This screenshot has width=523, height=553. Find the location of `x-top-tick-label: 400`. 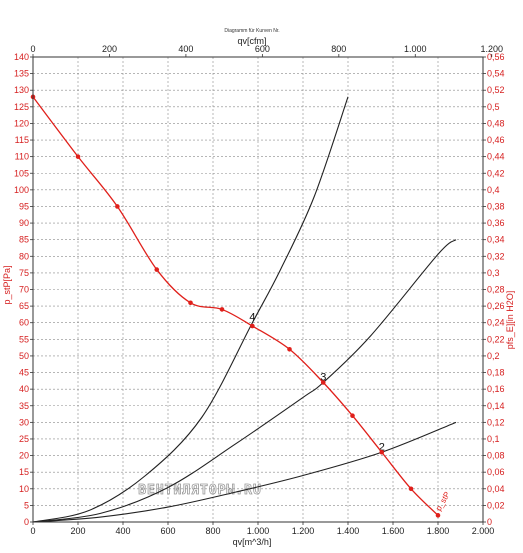

x-top-tick-label: 400 is located at coordinates (185, 49).